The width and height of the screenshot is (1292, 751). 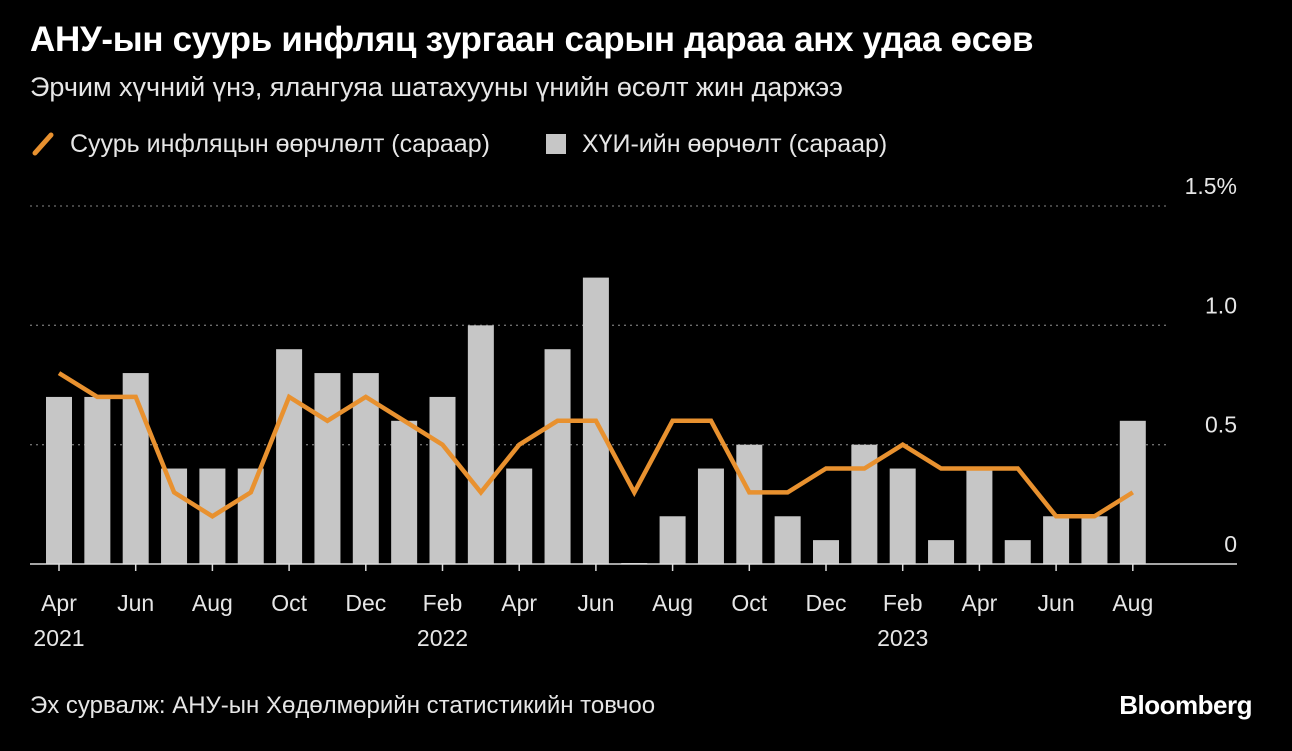 What do you see at coordinates (1221, 305) in the screenshot?
I see `y-tick-label: 1.0` at bounding box center [1221, 305].